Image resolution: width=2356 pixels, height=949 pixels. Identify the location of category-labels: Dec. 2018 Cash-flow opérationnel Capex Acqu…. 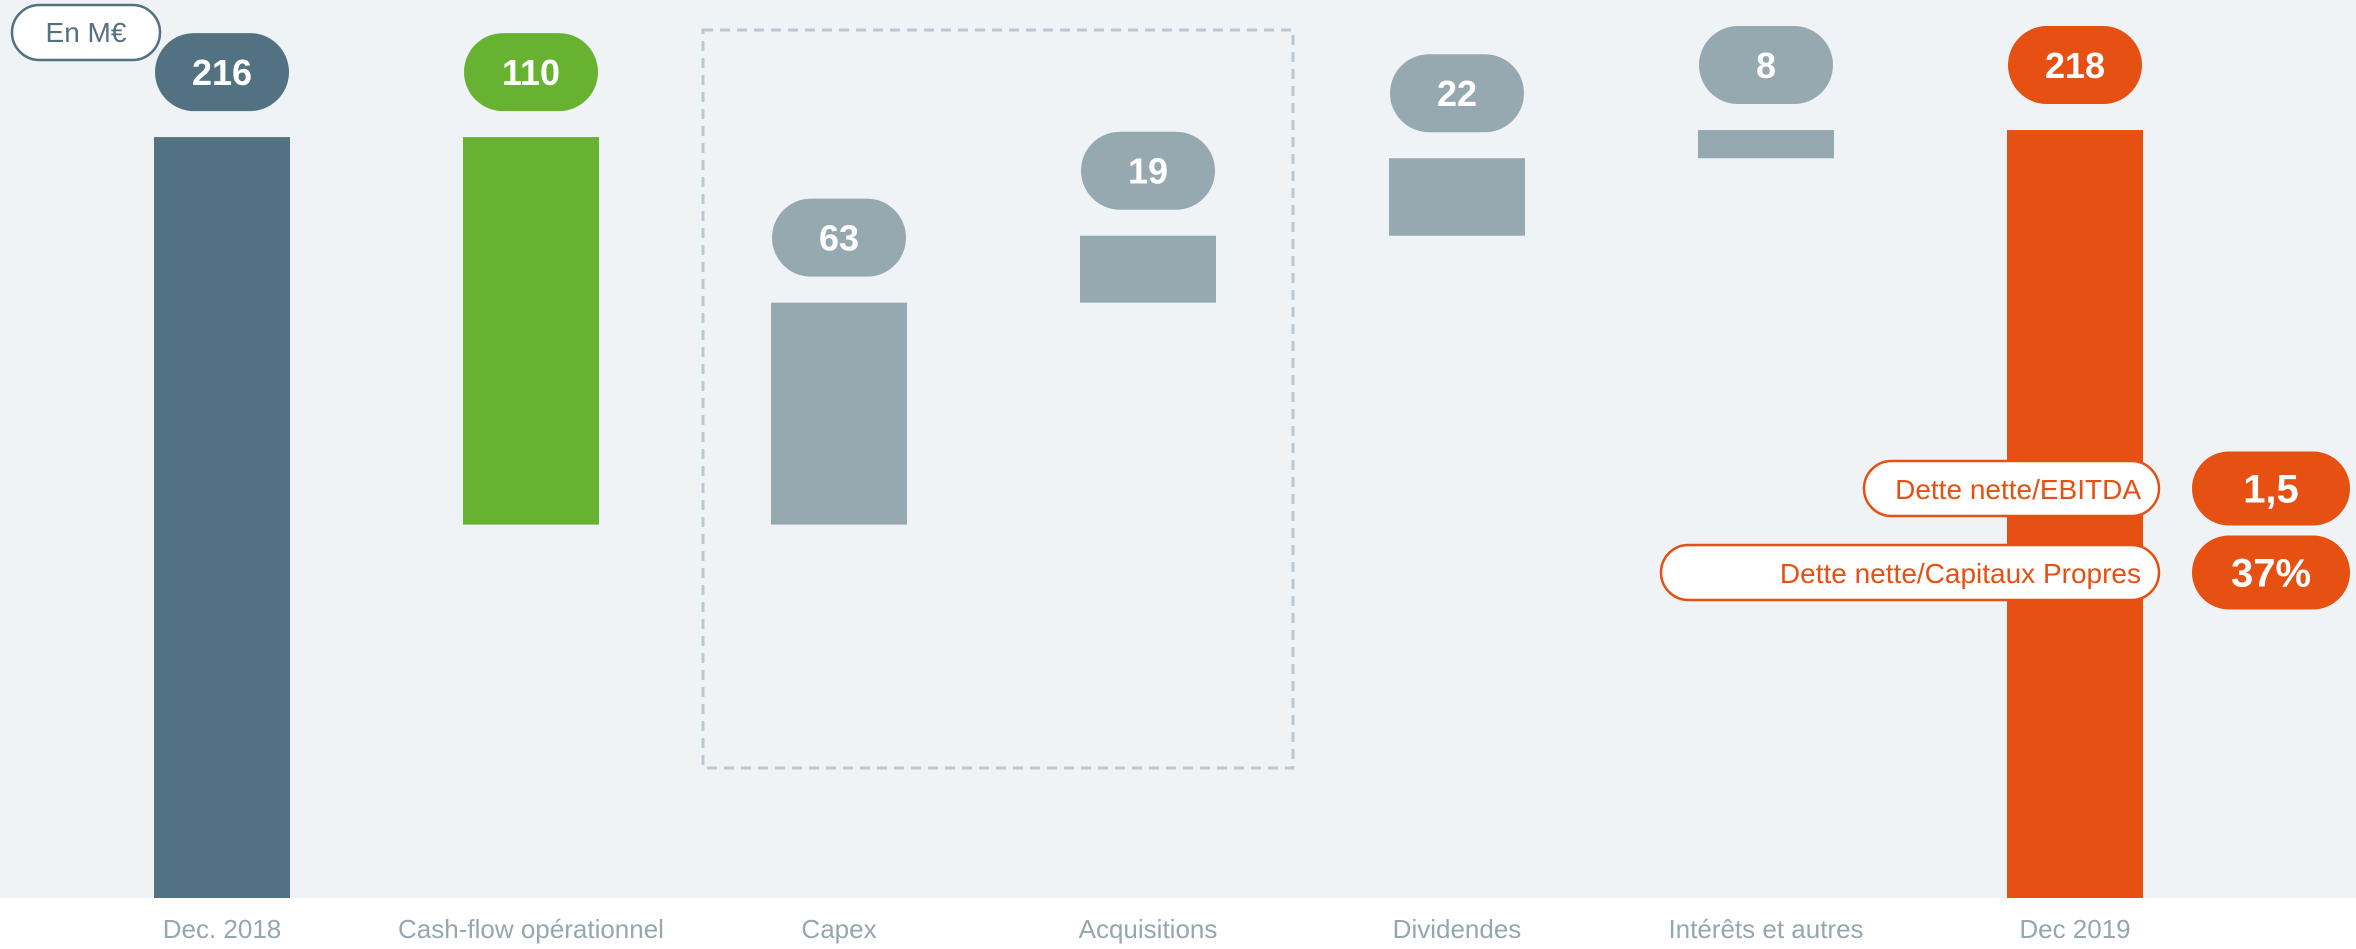
(1147, 929).